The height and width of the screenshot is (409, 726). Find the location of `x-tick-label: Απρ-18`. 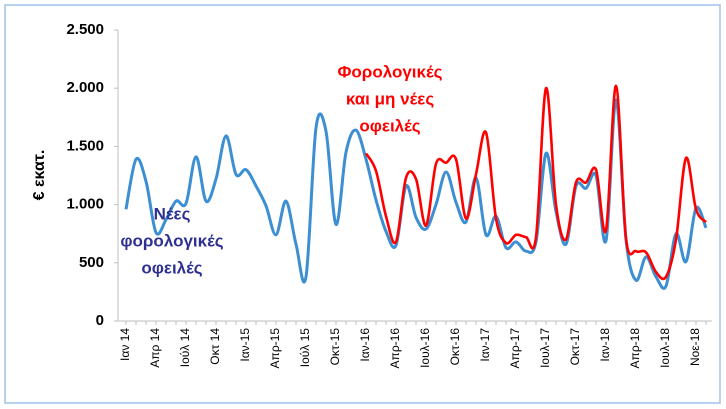

x-tick-label: Απρ-18 is located at coordinates (635, 348).